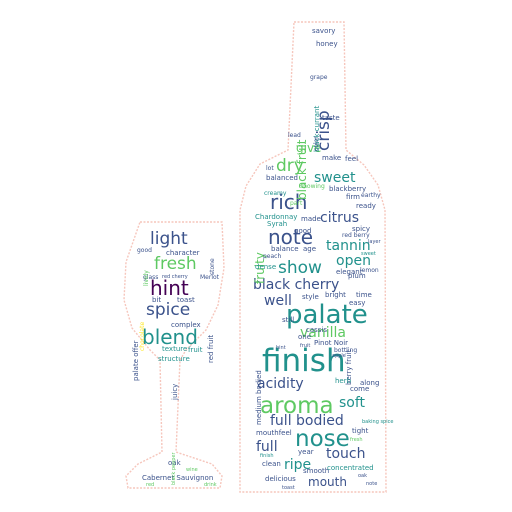 The height and width of the screenshot is (512, 512). Describe the element at coordinates (170, 337) in the screenshot. I see `word-blend: blend` at that location.